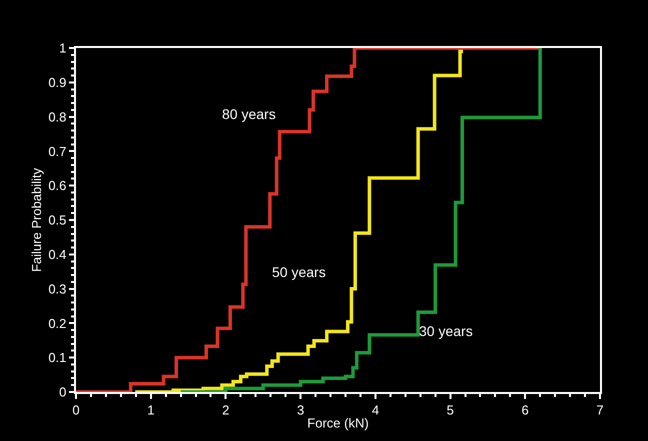 This screenshot has height=441, width=648. I want to click on y-tick-label: 0.9, so click(57, 82).